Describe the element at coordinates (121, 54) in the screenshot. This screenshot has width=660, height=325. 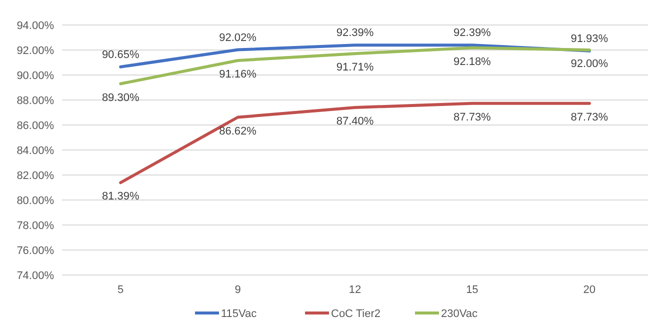
I see `data-label: 90.65%` at that location.